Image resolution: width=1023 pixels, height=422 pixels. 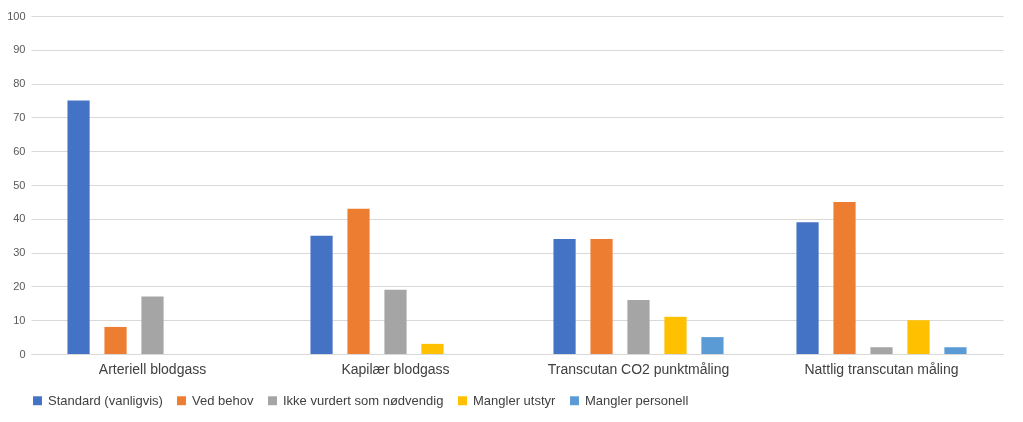 I want to click on y-tick-label: 90, so click(x=19, y=49).